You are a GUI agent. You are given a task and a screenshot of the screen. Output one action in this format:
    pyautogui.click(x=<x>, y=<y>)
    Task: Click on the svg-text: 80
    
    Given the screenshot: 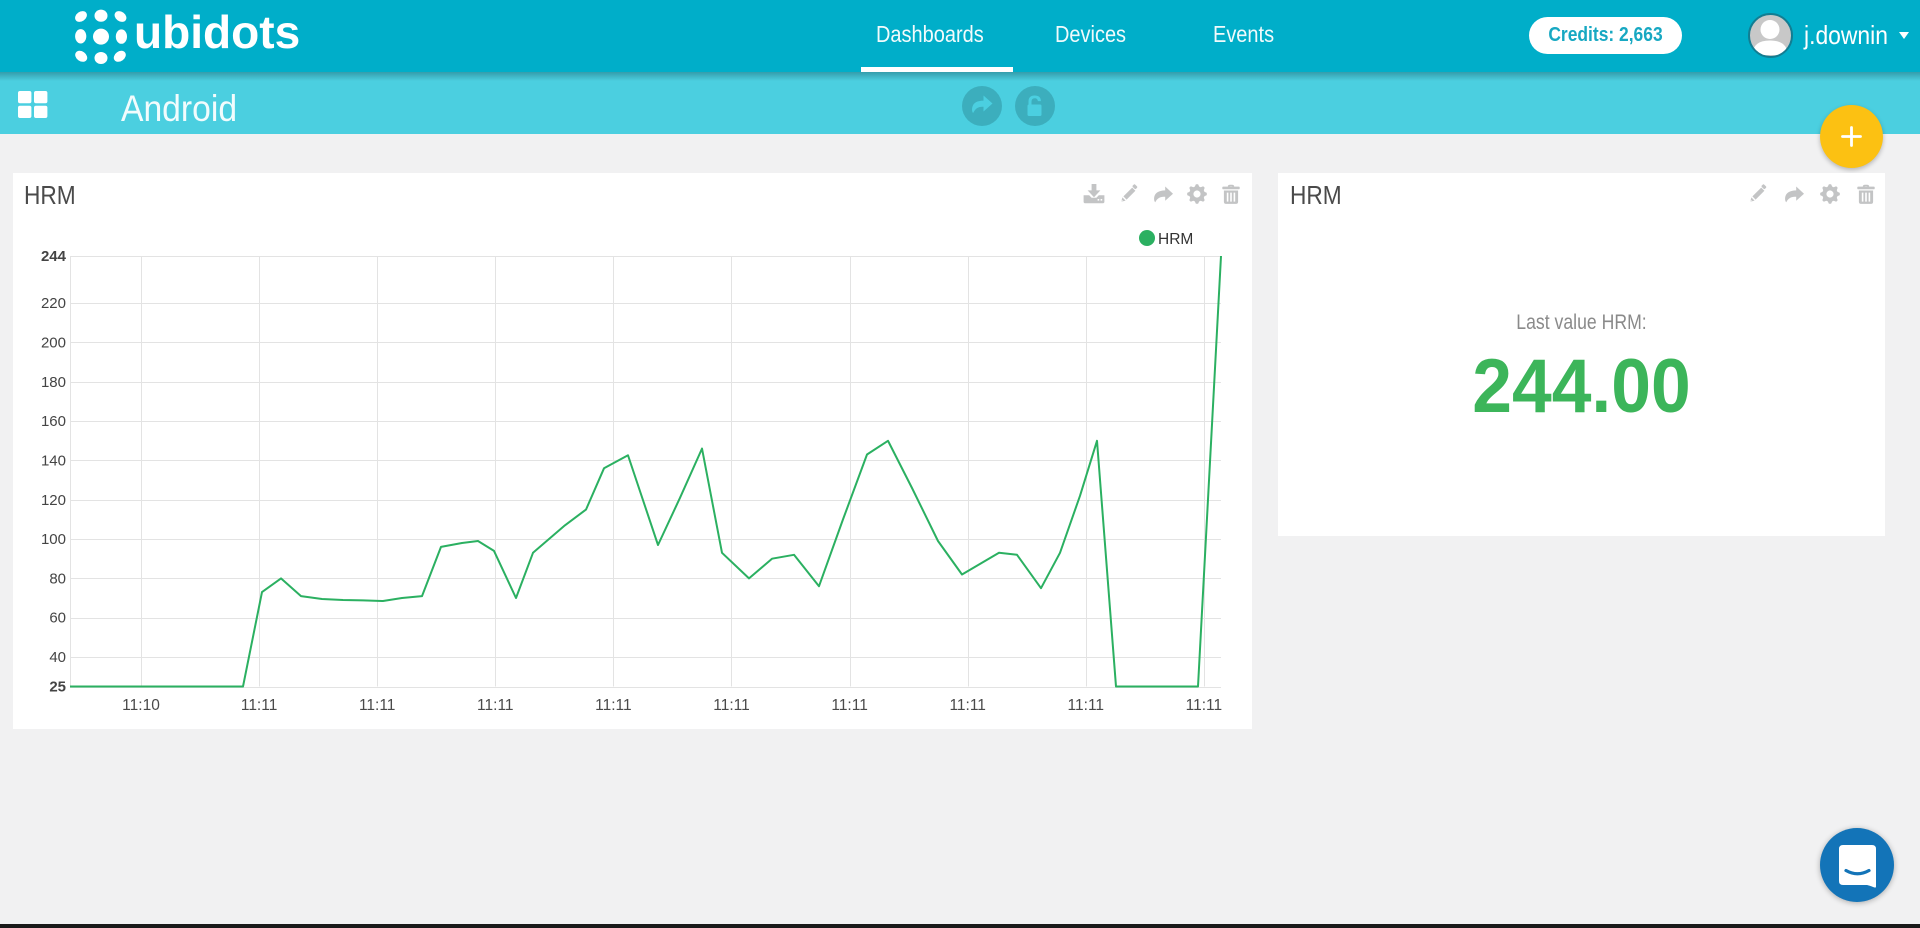 What is the action you would take?
    pyautogui.click(x=57, y=578)
    